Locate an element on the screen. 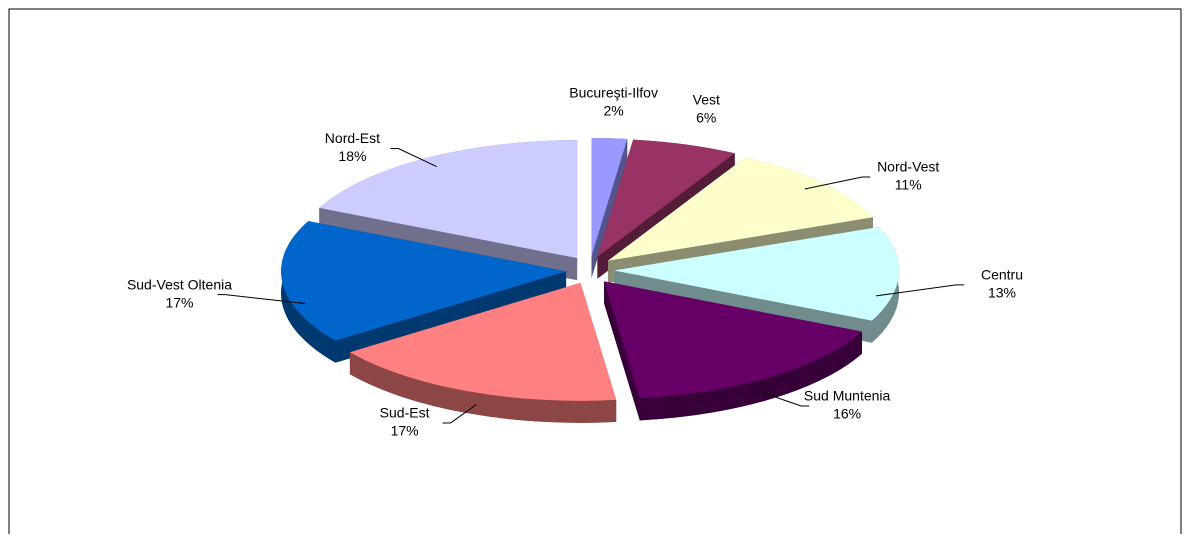  slice-label: Sud-Vest Oltenia is located at coordinates (179, 284).